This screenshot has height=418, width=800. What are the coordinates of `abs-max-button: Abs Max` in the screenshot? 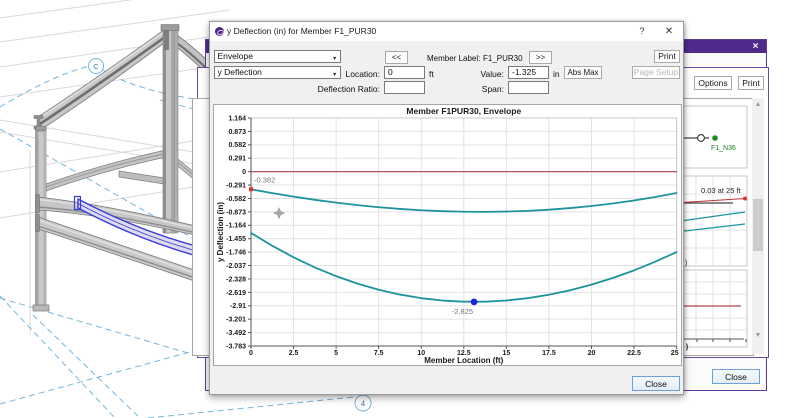 It's located at (583, 72).